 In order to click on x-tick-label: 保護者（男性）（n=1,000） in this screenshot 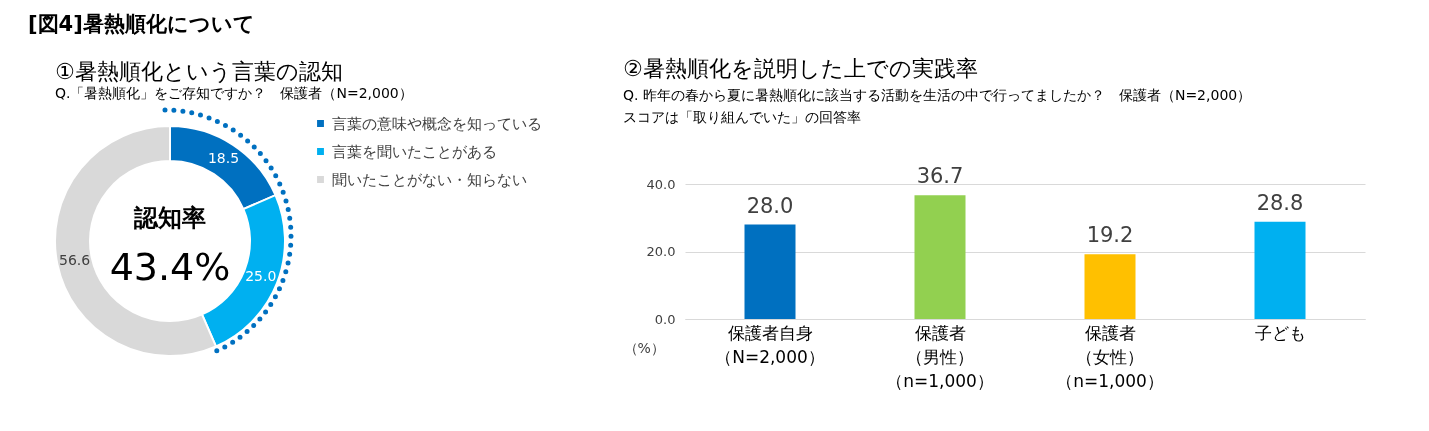, I will do `click(940, 356)`.